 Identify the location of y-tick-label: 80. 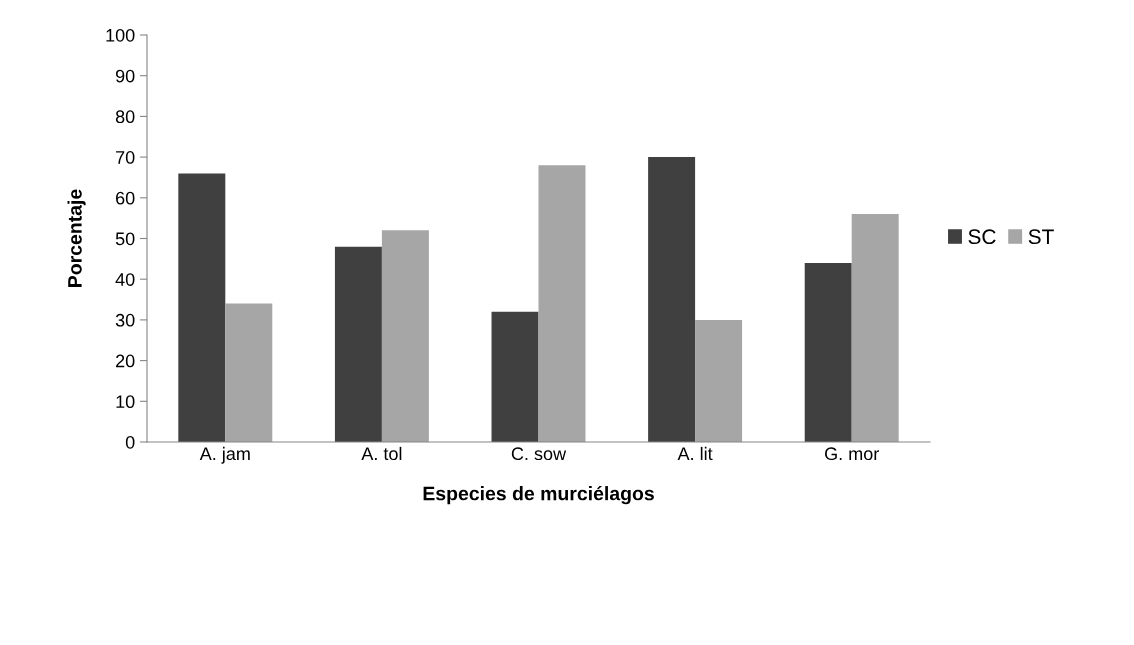
(125, 117).